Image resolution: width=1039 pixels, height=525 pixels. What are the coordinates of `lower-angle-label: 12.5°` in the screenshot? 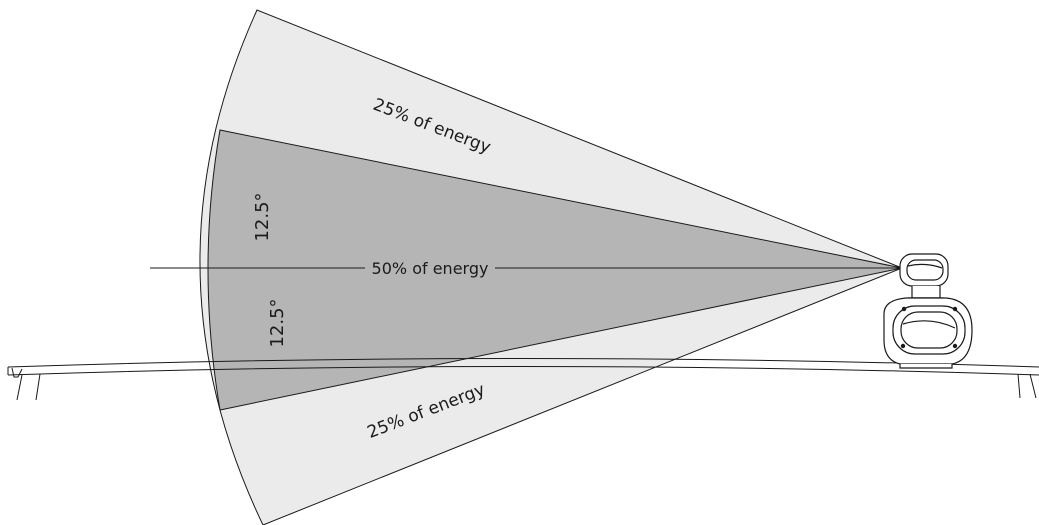 It's located at (277, 322).